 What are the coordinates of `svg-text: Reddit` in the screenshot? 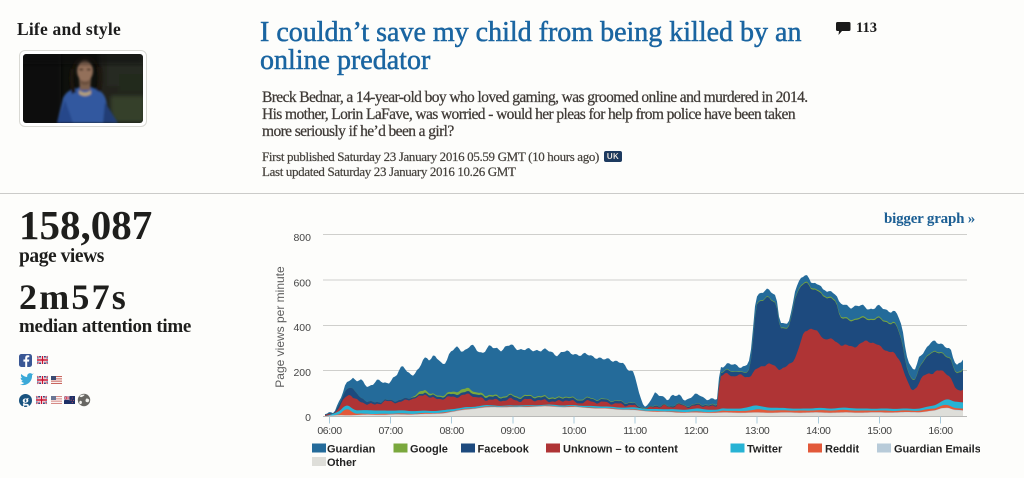 It's located at (842, 450).